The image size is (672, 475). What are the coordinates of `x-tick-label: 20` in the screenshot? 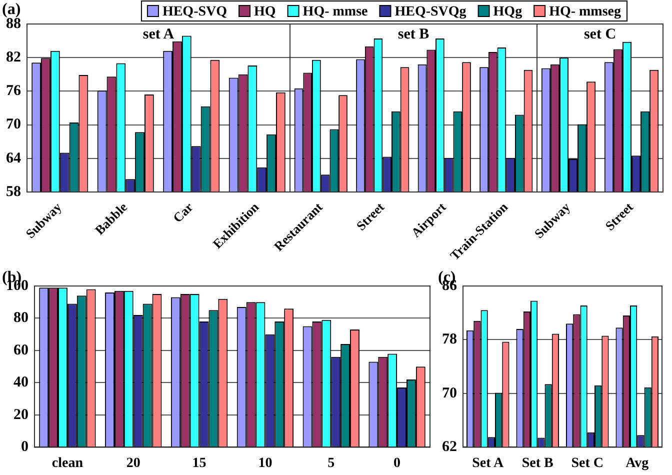 It's located at (133, 464).